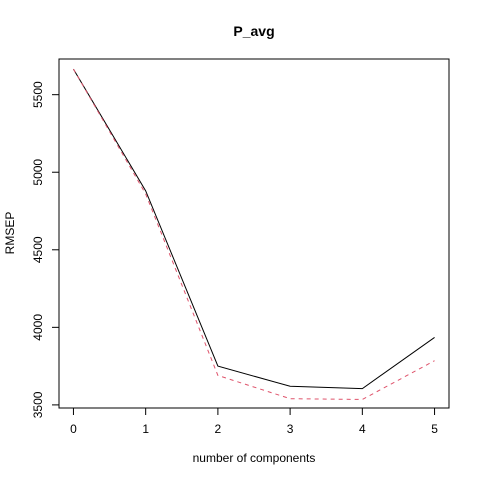  I want to click on x-tick-label: 1, so click(145, 429).